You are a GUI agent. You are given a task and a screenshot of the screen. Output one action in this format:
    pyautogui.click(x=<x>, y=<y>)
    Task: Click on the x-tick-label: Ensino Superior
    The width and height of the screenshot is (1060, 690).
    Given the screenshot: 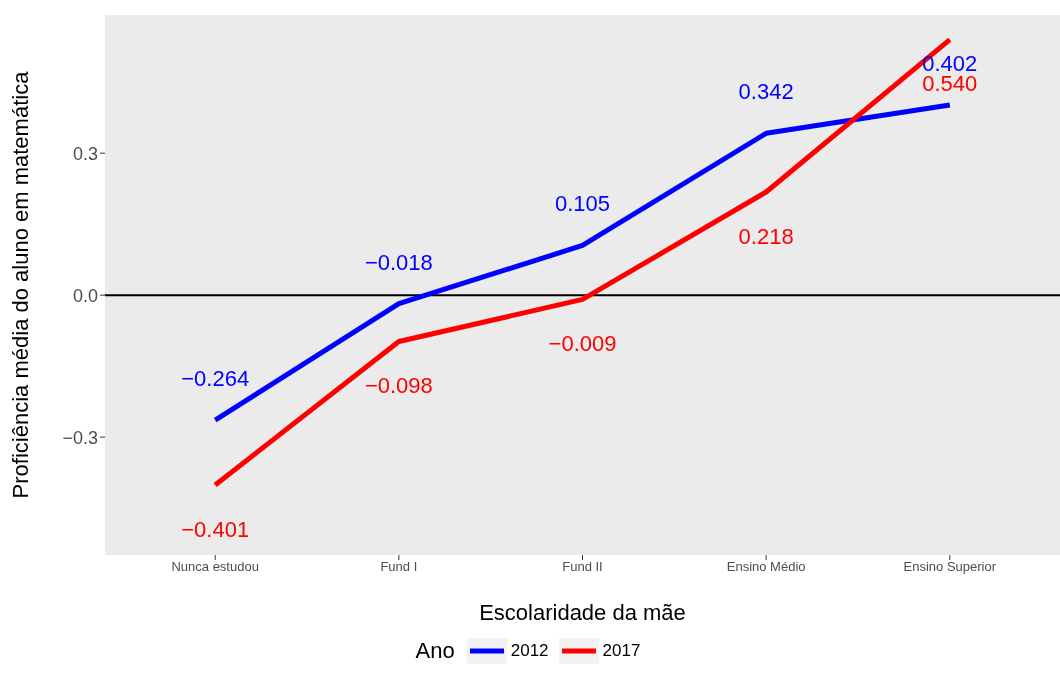 What is the action you would take?
    pyautogui.click(x=950, y=567)
    